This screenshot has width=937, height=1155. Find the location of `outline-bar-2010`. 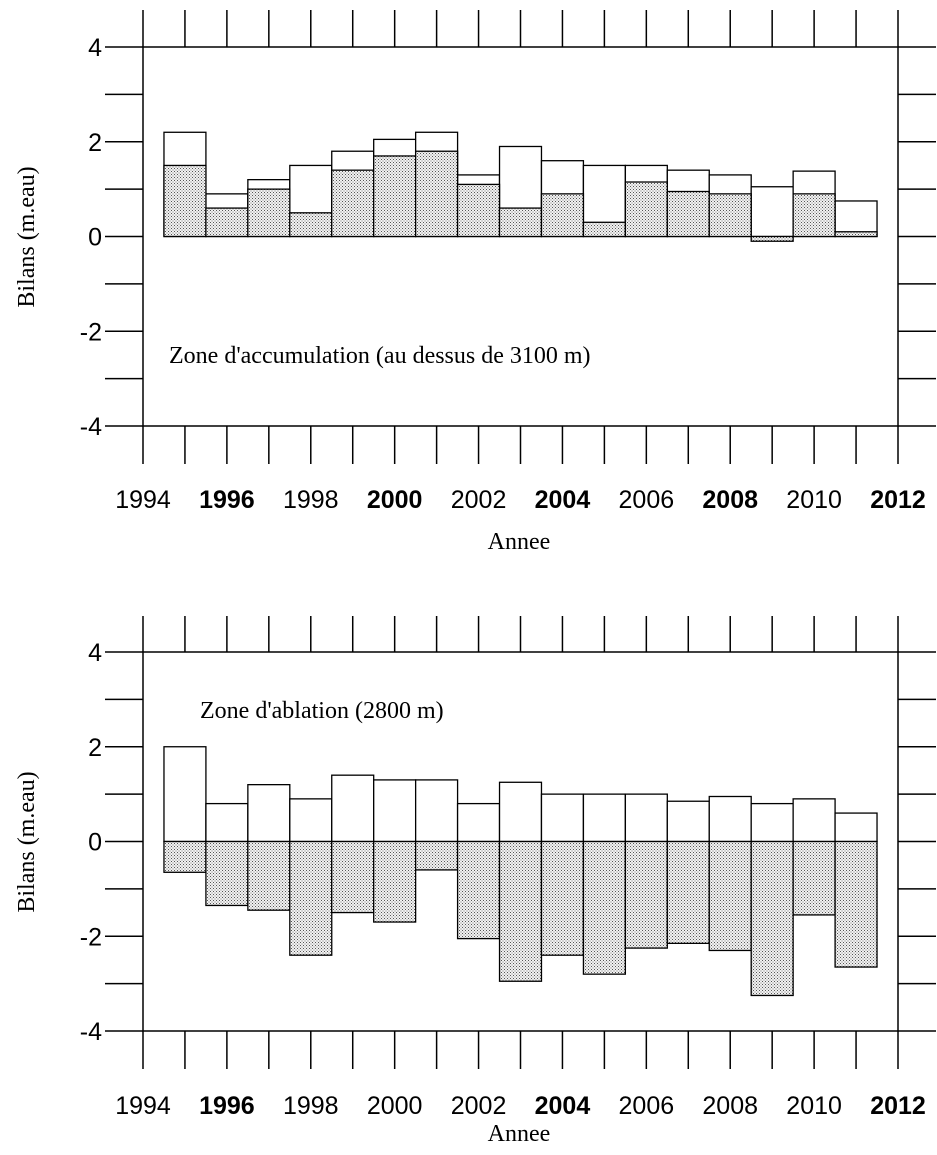

outline-bar-2010 is located at coordinates (814, 820).